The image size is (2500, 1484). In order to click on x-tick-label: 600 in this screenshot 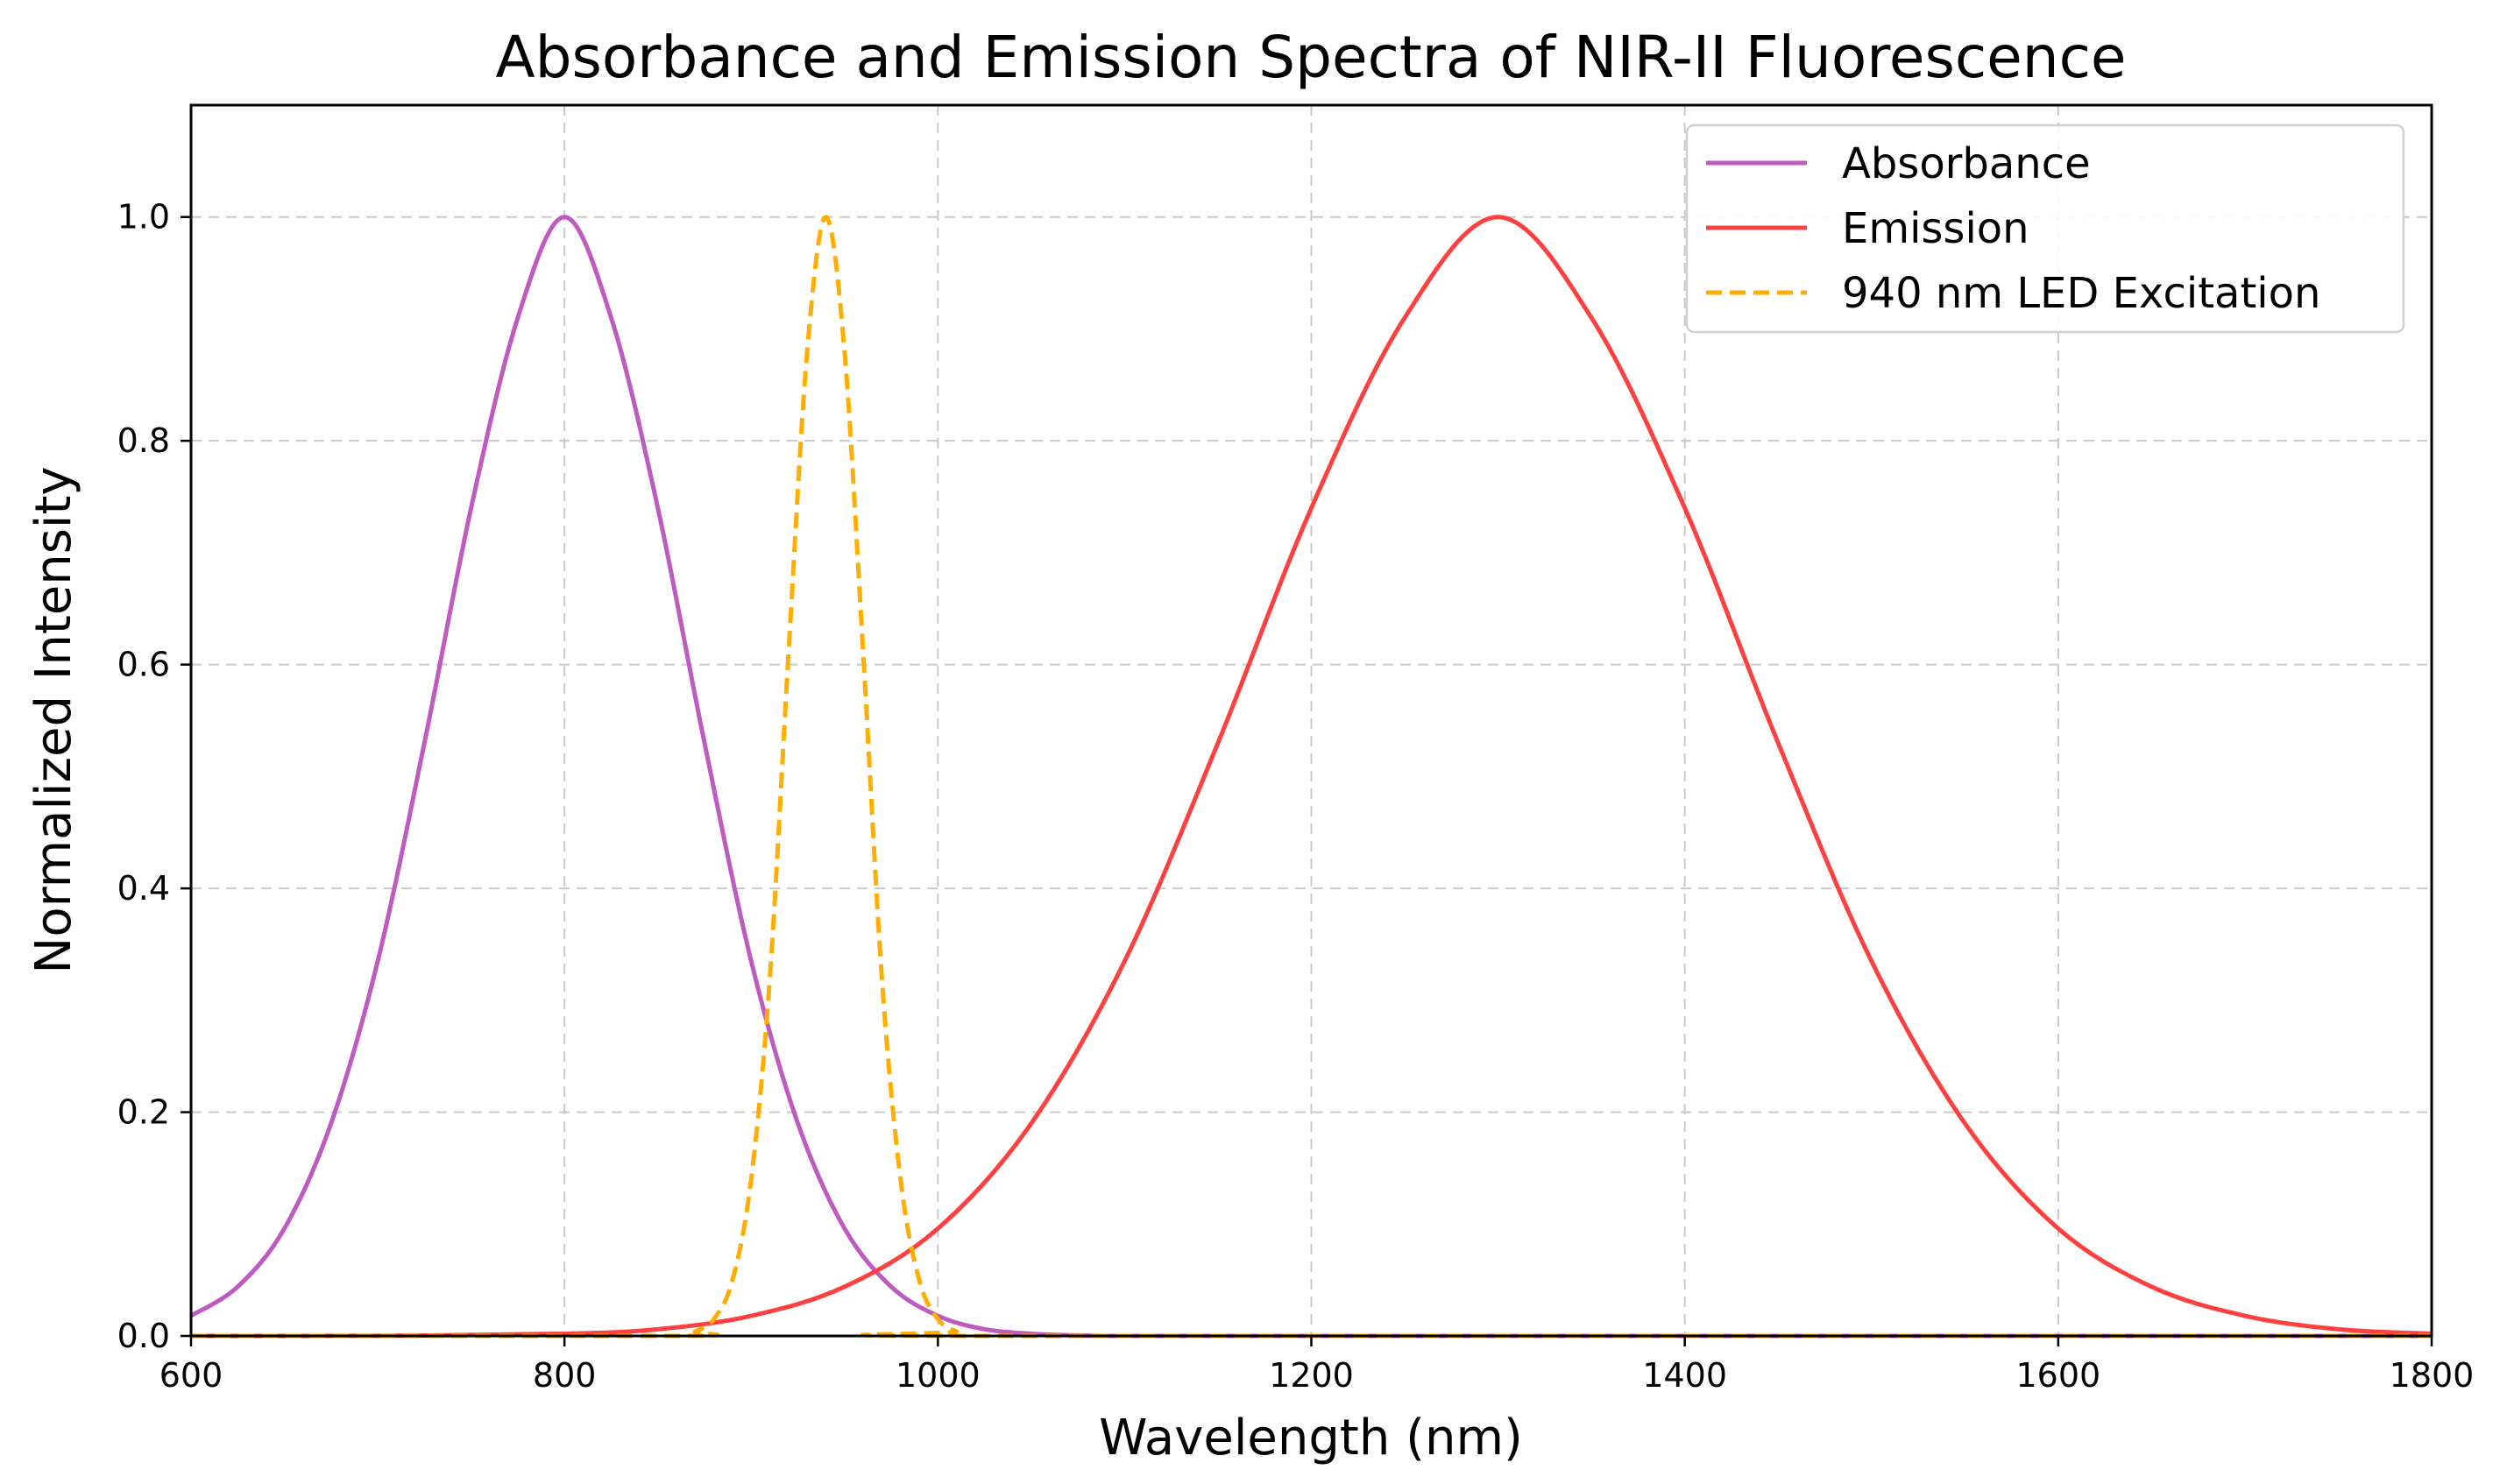, I will do `click(191, 1375)`.